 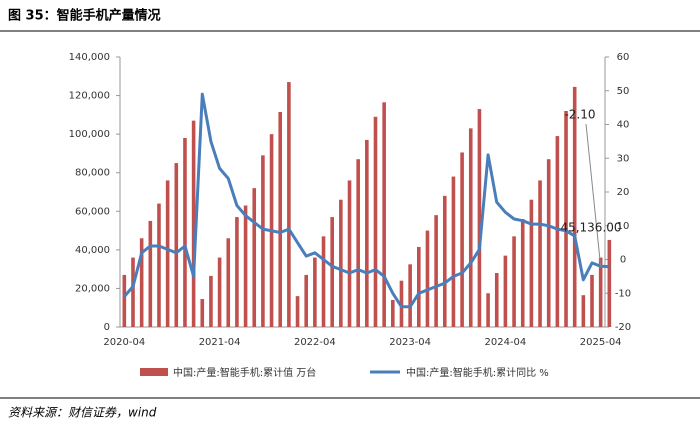 I want to click on y-tick-label: 100,000, so click(x=89, y=134).